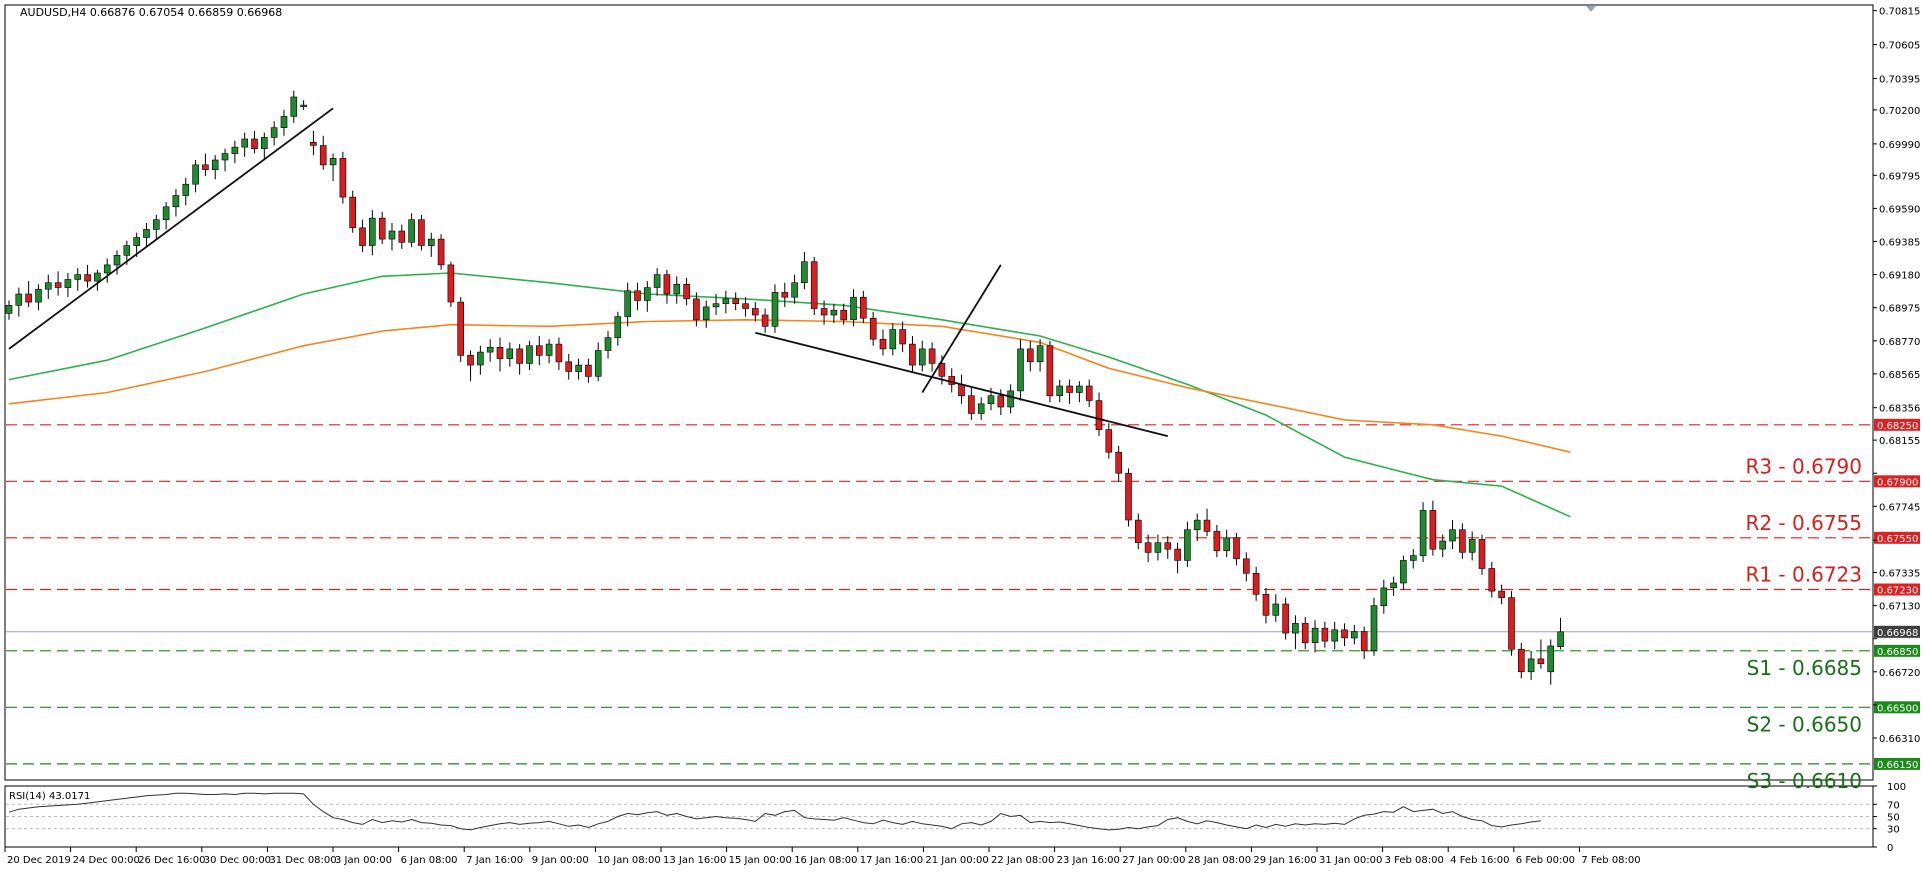  Describe the element at coordinates (1899, 342) in the screenshot. I see `y-tick-label: 0.68770` at that location.